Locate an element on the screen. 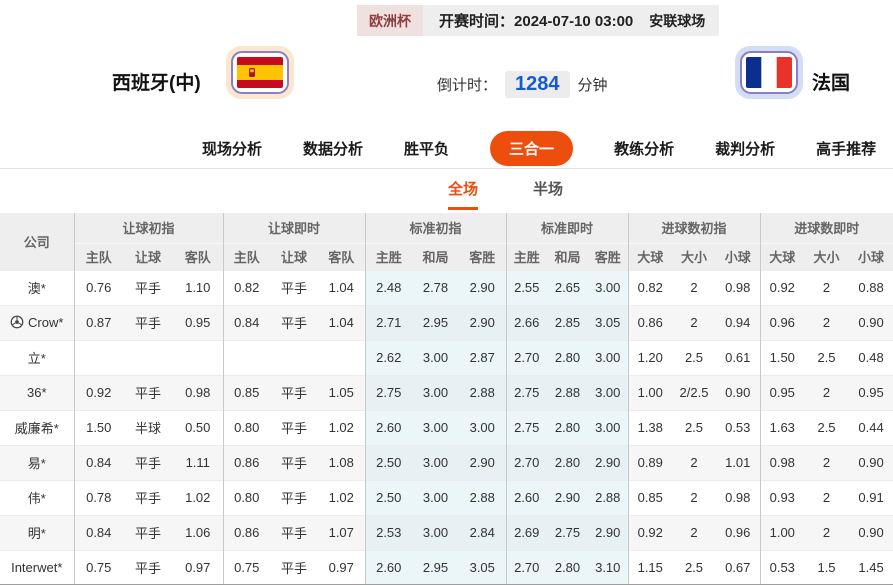 The image size is (893, 585). odds-cell: 0.86 is located at coordinates (246, 532).